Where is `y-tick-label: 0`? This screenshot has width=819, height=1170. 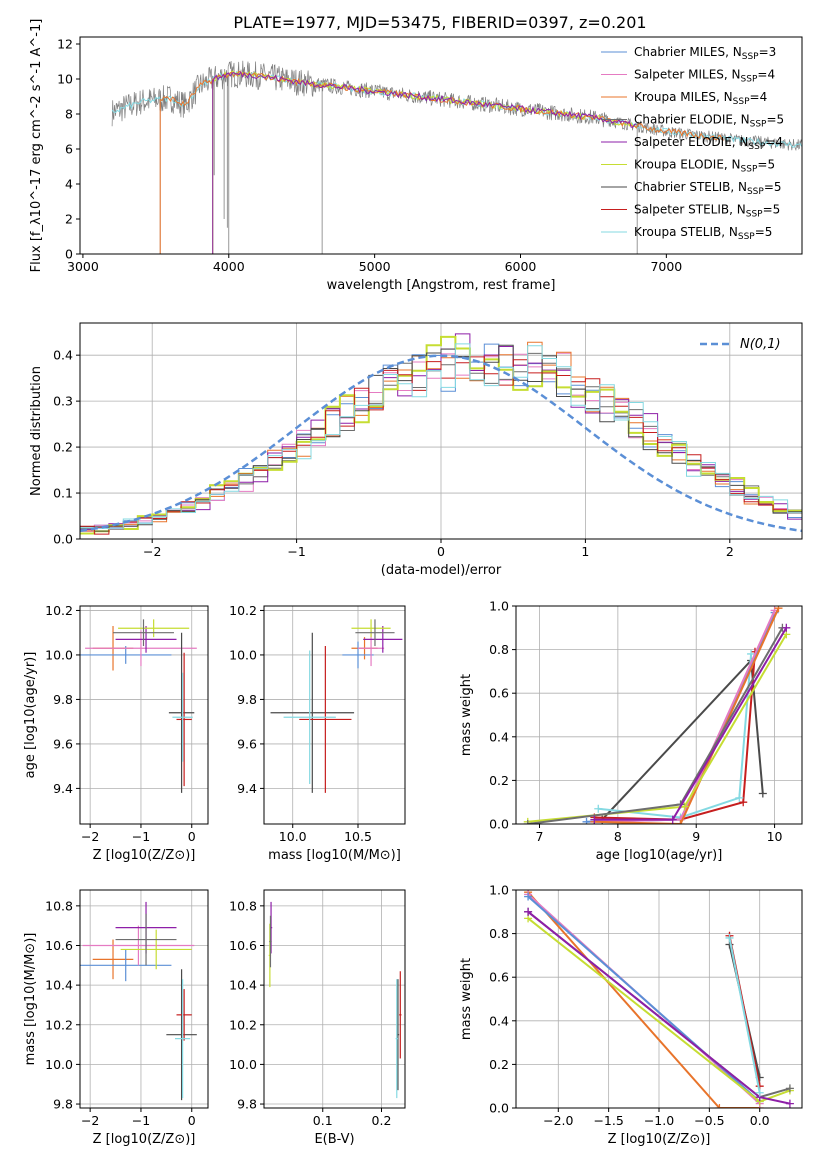 y-tick-label: 0 is located at coordinates (69, 254).